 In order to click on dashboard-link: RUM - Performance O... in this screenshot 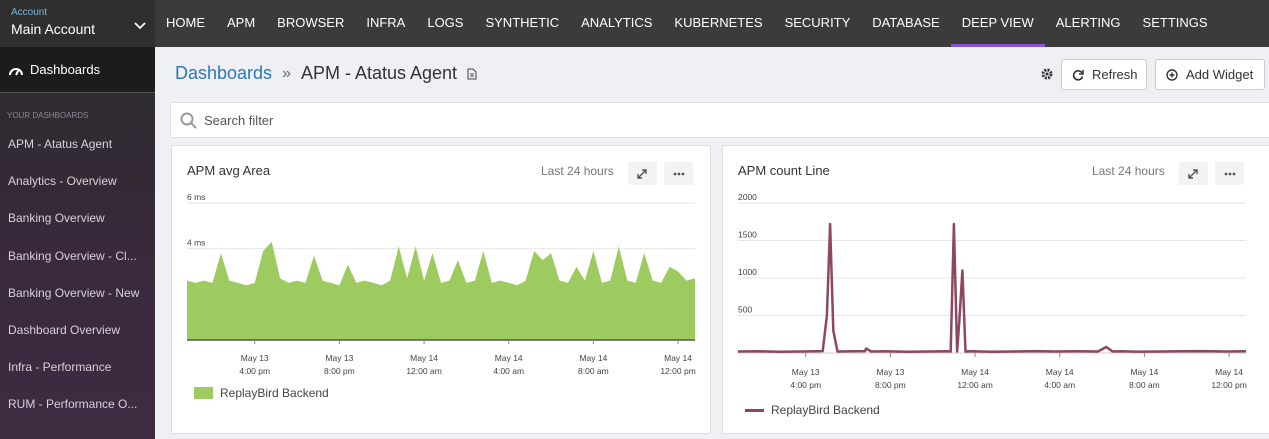, I will do `click(73, 404)`.